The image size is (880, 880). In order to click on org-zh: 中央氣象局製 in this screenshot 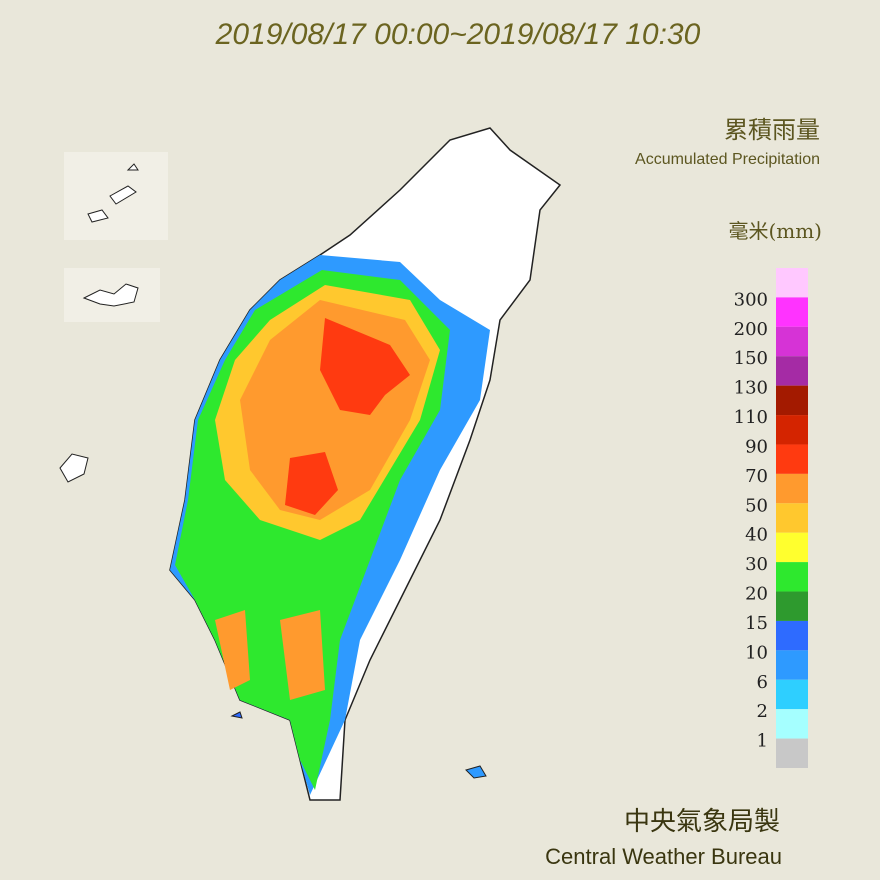, I will do `click(702, 822)`.